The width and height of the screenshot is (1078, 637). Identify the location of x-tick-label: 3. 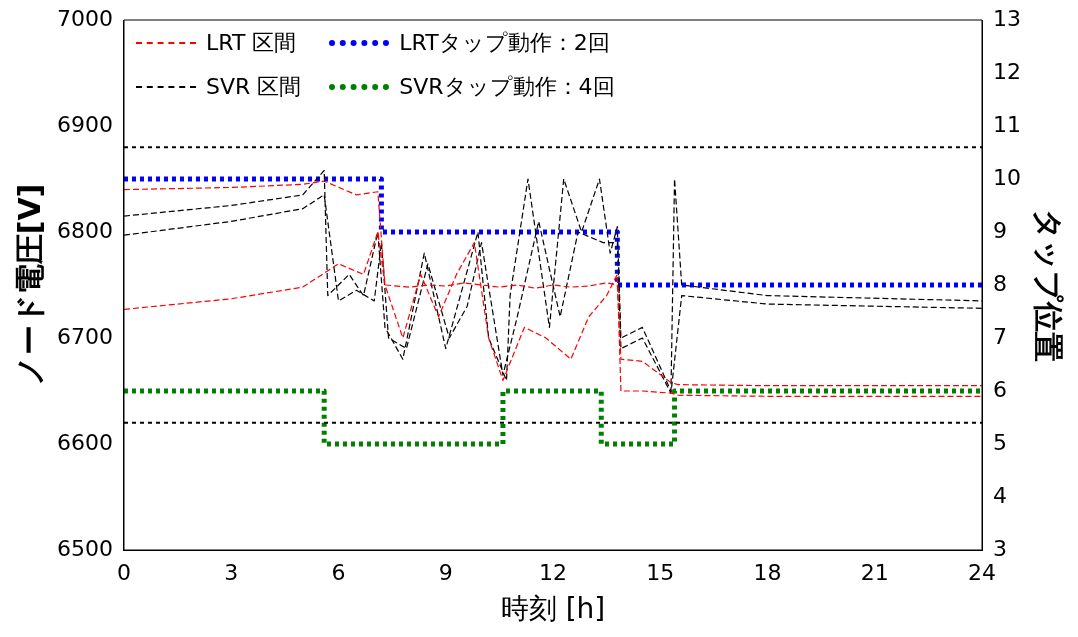
(231, 572).